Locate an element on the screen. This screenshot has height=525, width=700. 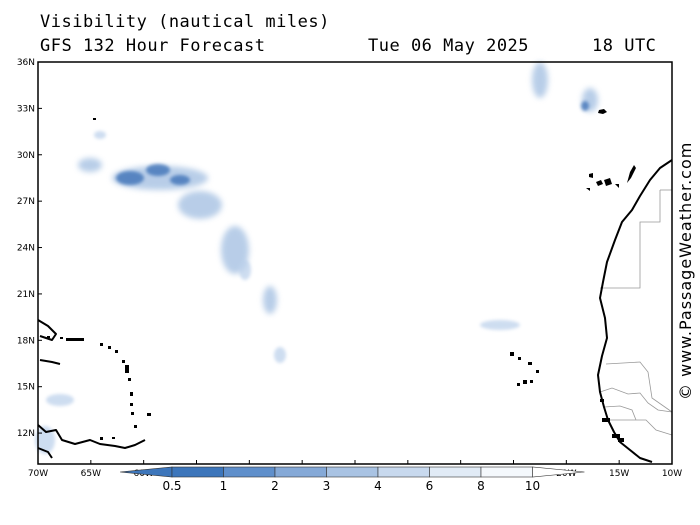
lon-tick-label: 65W is located at coordinates (91, 474).